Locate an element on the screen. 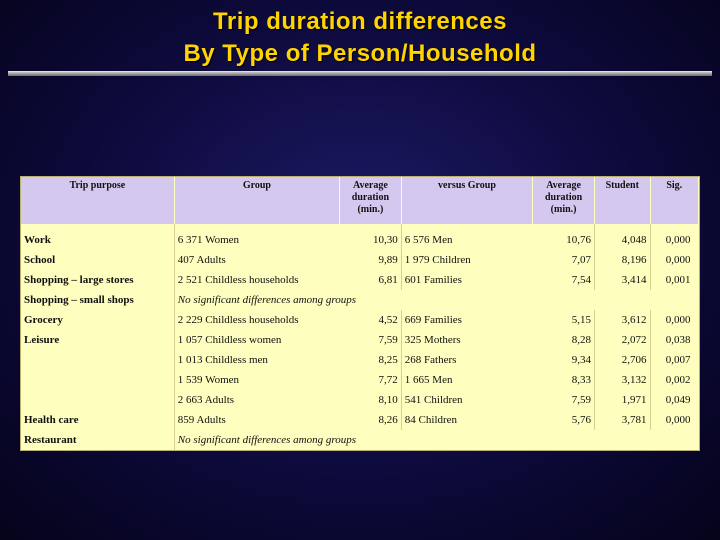 Image resolution: width=720 pixels, height=540 pixels. cell-average-duration-2: 8,28 is located at coordinates (563, 340).